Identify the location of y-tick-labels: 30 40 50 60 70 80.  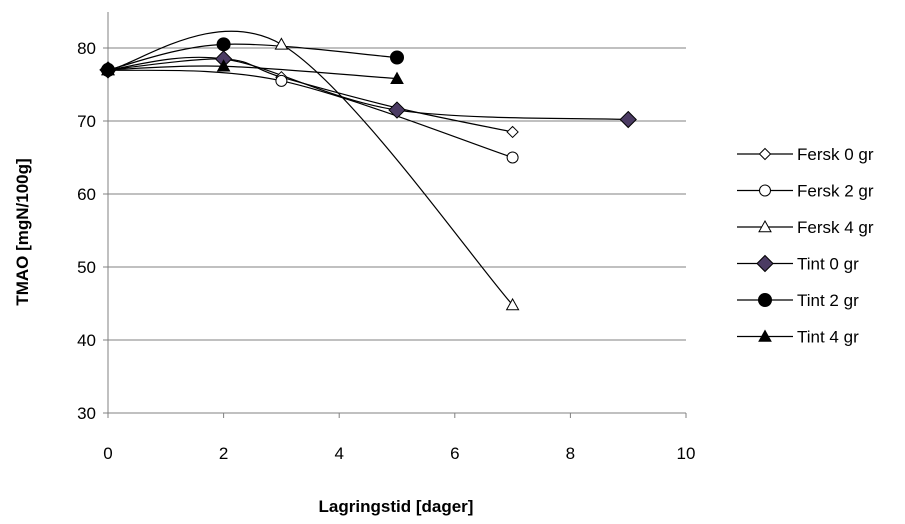
(92, 231).